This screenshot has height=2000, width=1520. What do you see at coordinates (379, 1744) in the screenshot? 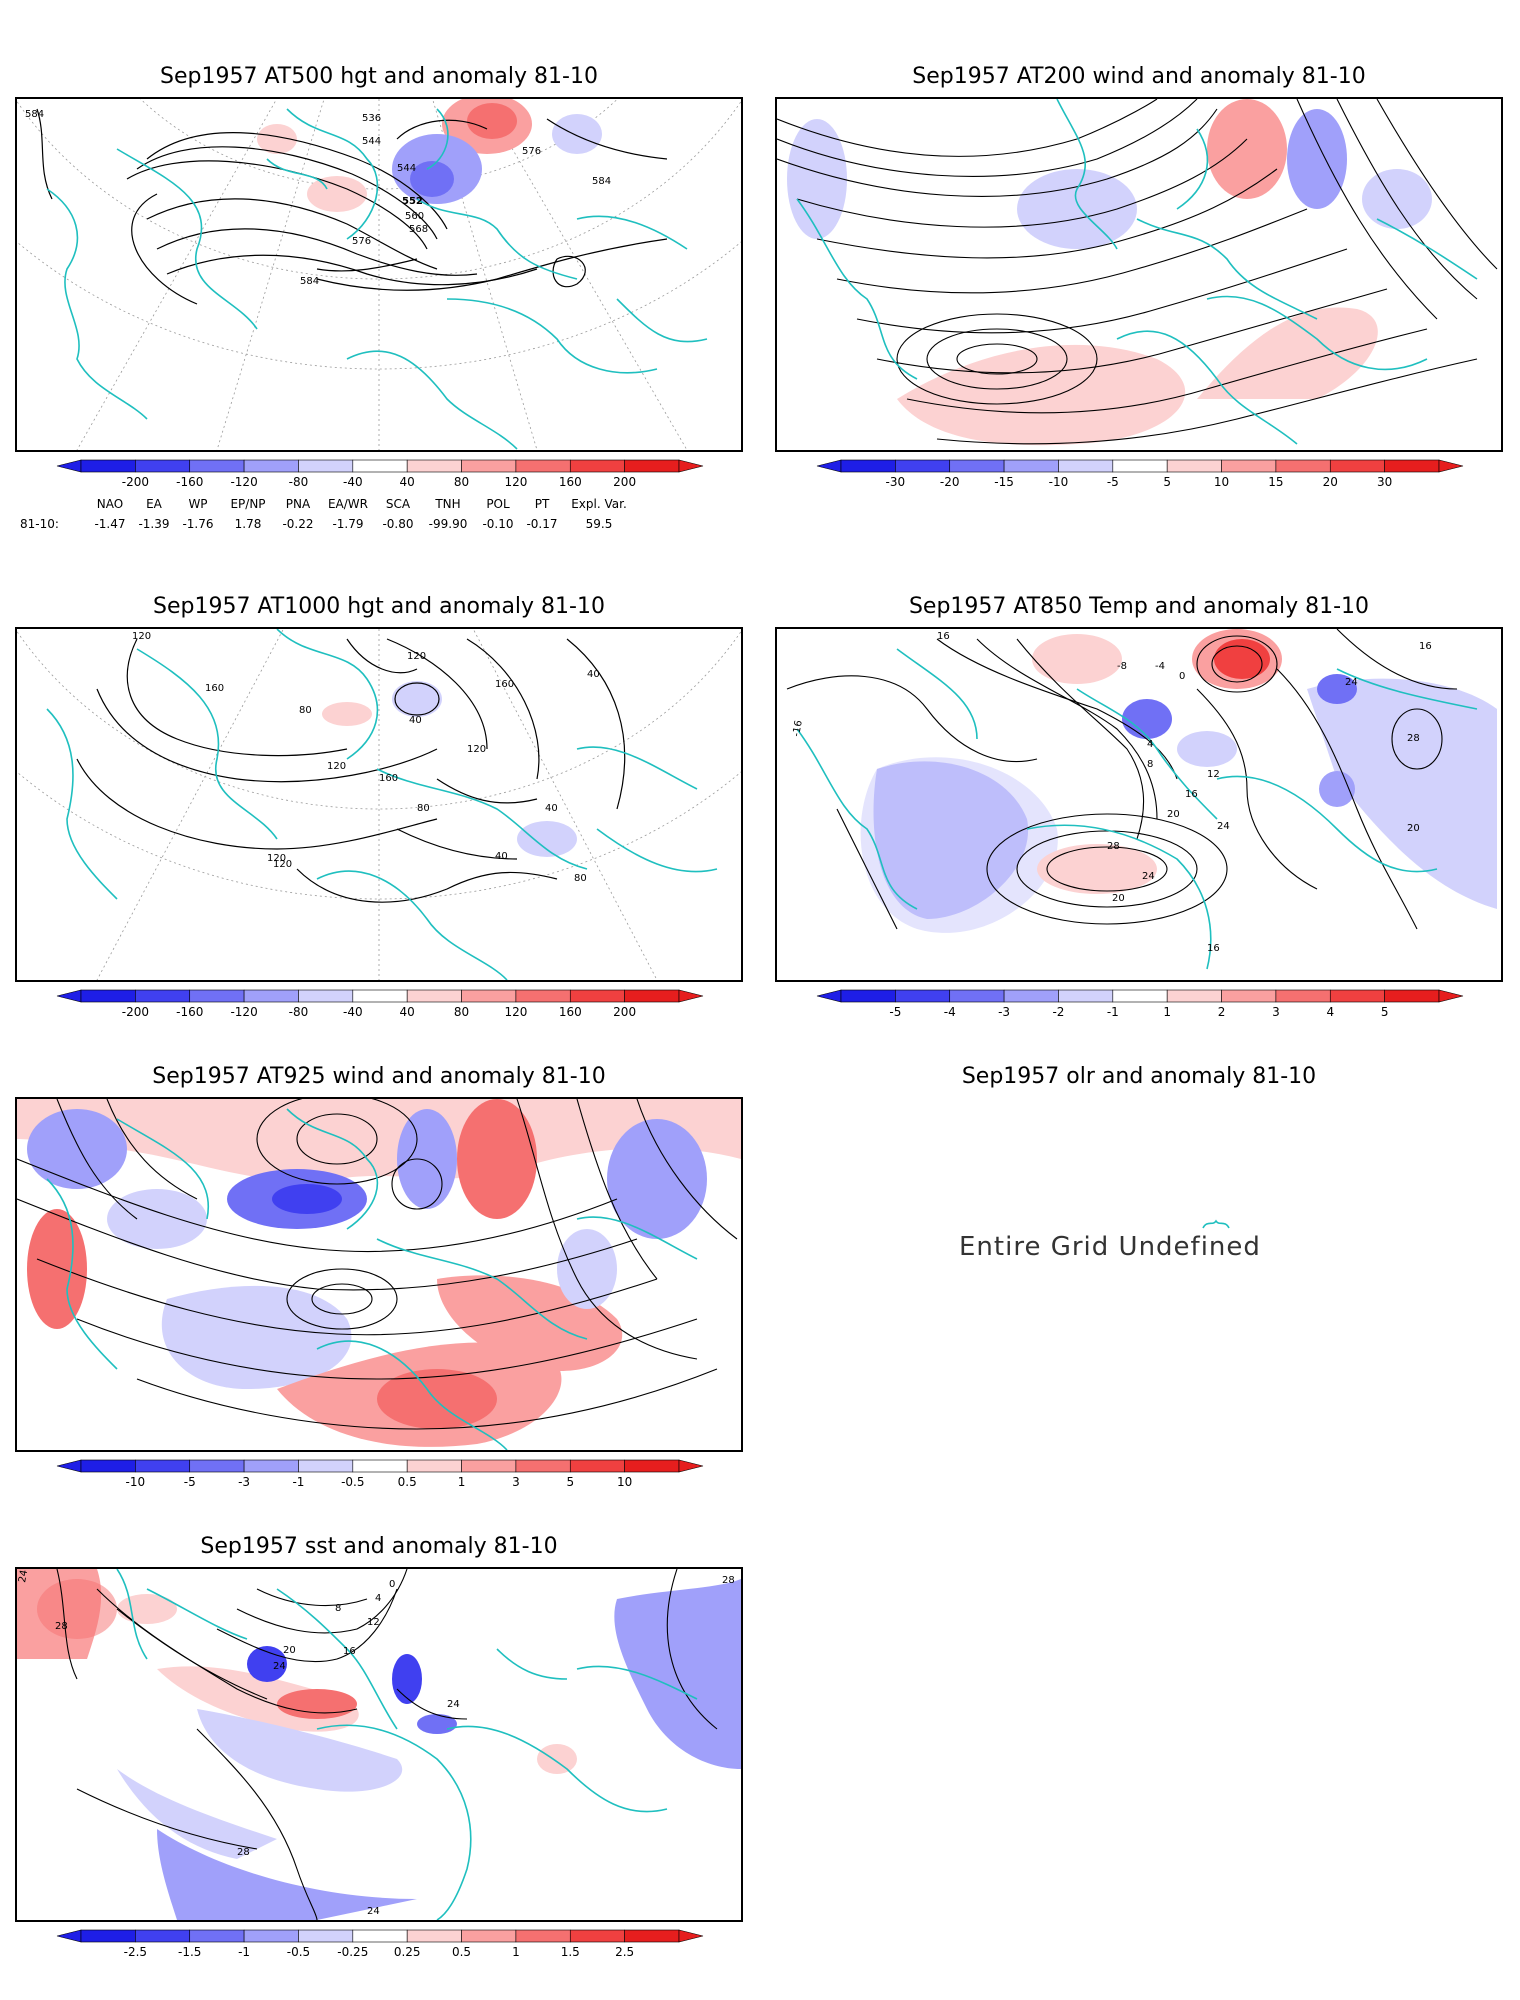
I see `map-panel-sst: 24 28 20 24 16 12 8 4 0 24 28 28 24` at bounding box center [379, 1744].